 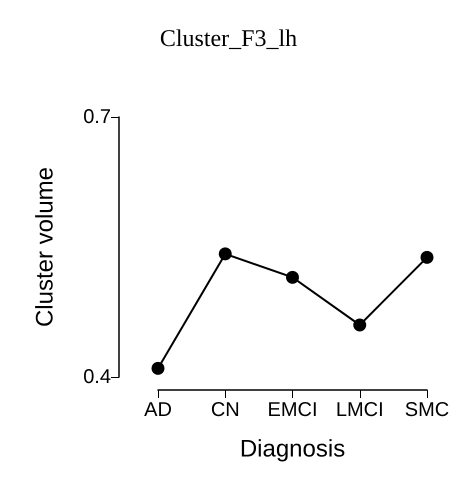 I want to click on x-tick-label: AD, so click(x=158, y=410).